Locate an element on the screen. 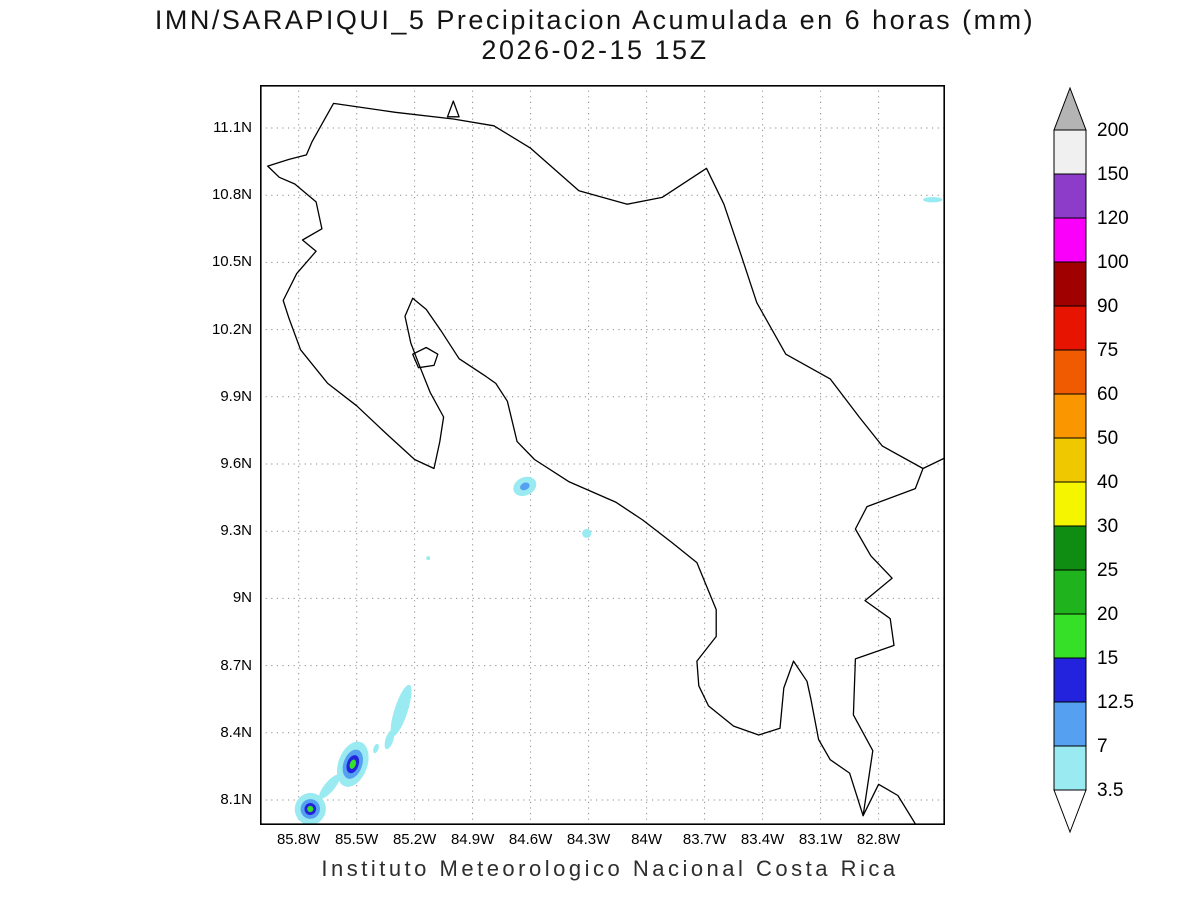  colorbar-level-label: 200 is located at coordinates (1113, 130).